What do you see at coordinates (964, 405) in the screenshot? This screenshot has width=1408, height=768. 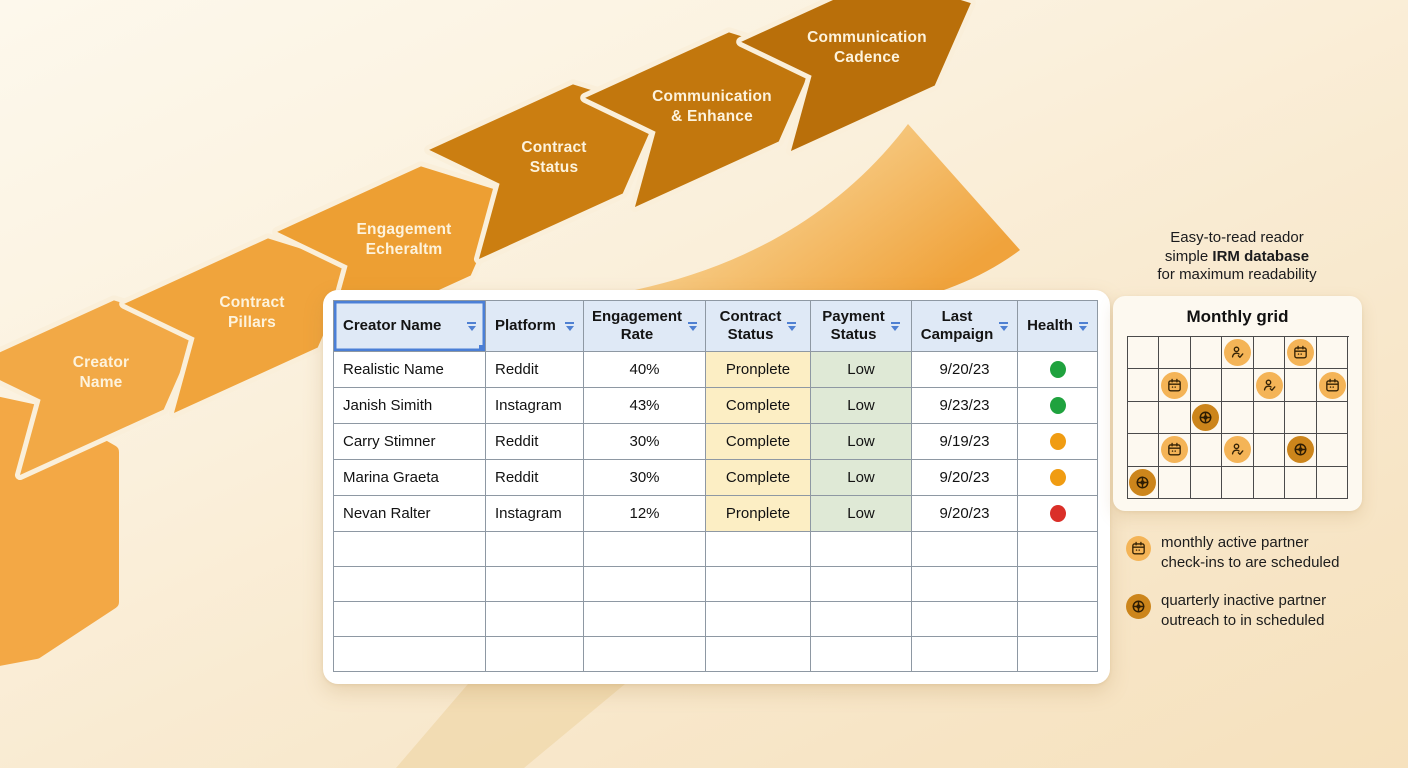 I see `cell-last: 9/23/23` at bounding box center [964, 405].